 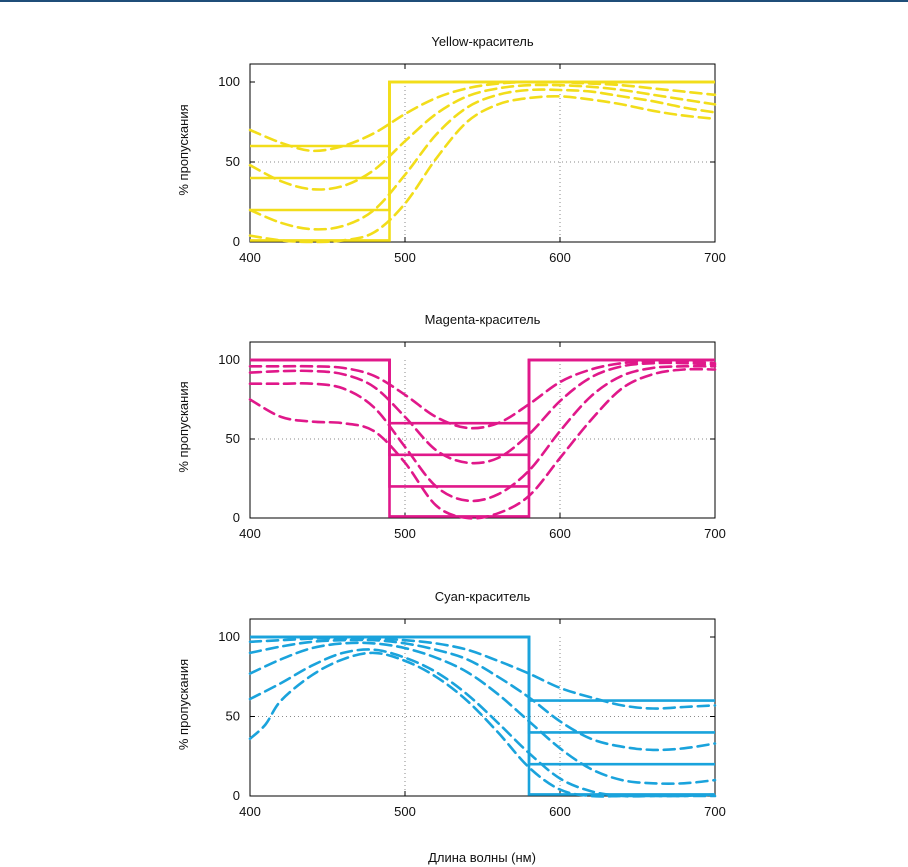 I want to click on x-axis-label: Длина волны (нм), so click(x=482, y=857).